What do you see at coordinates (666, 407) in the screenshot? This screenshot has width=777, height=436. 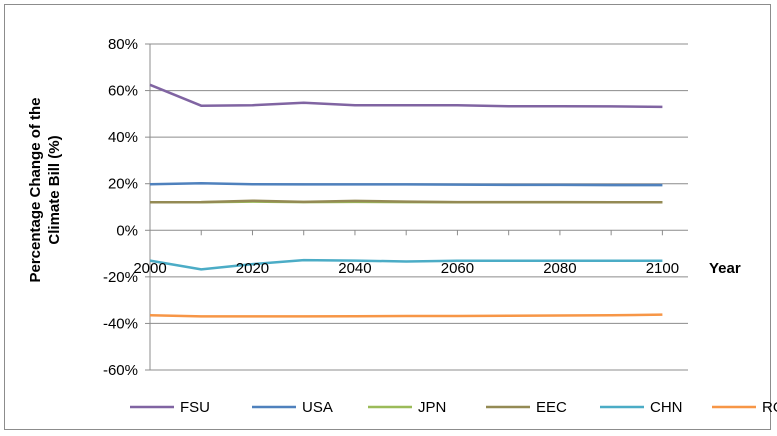 I see `legend-label-chn: CHN` at bounding box center [666, 407].